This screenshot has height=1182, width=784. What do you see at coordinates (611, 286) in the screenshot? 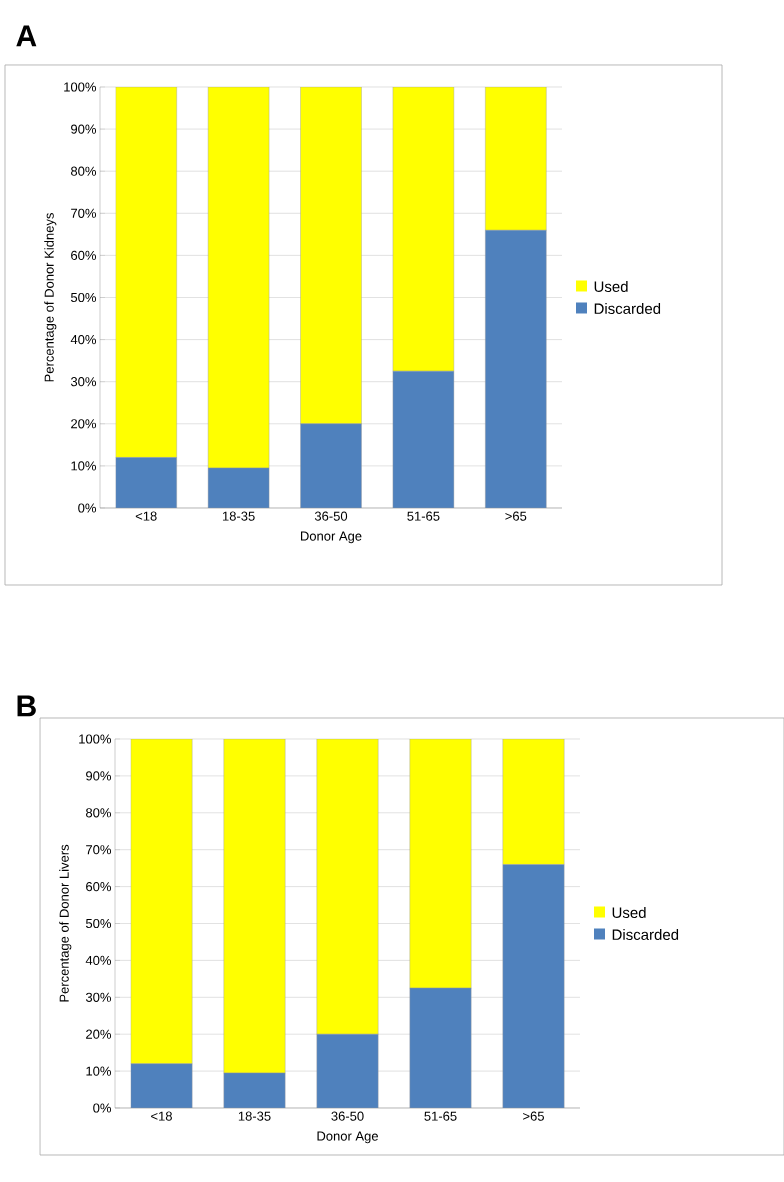
I see `text: Used` at bounding box center [611, 286].